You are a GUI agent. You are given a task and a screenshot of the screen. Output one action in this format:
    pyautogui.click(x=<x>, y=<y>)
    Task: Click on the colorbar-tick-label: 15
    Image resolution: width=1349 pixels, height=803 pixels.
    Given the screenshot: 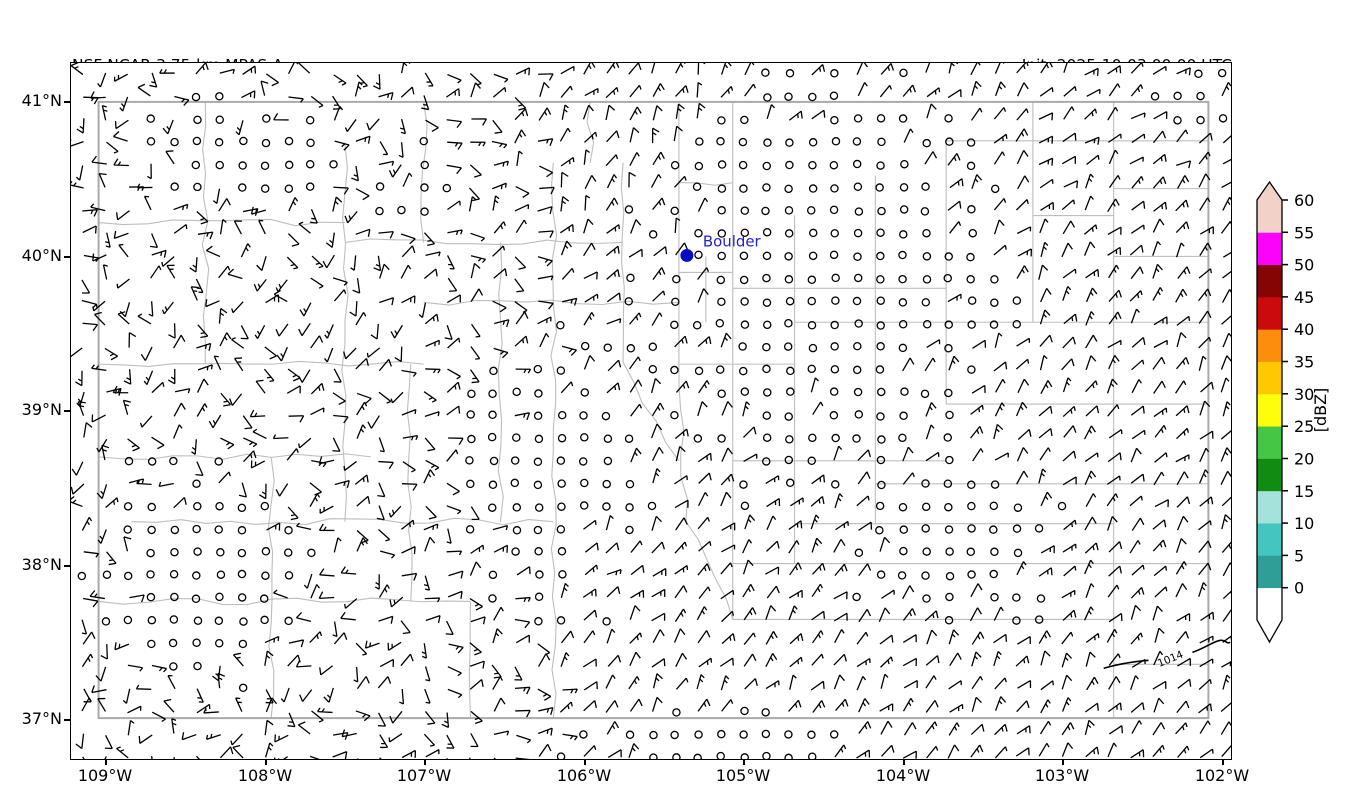 What is the action you would take?
    pyautogui.click(x=1304, y=491)
    